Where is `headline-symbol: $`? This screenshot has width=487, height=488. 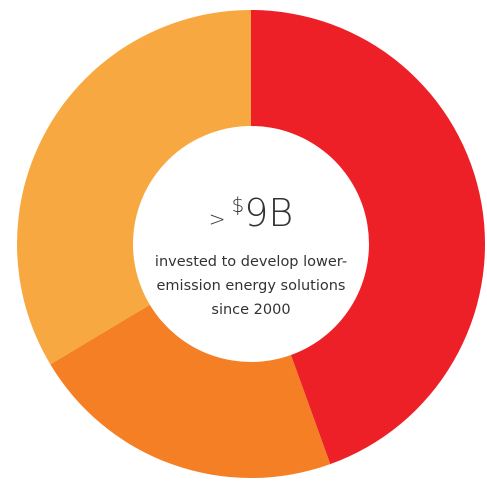
headline-symbol: $ is located at coordinates (237, 205).